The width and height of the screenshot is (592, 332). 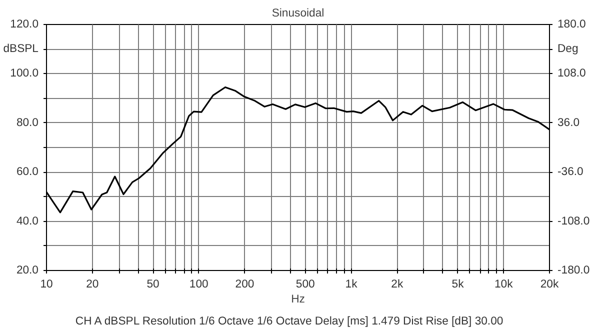 What do you see at coordinates (27, 122) in the screenshot?
I see `y-tick-label: 80.0` at bounding box center [27, 122].